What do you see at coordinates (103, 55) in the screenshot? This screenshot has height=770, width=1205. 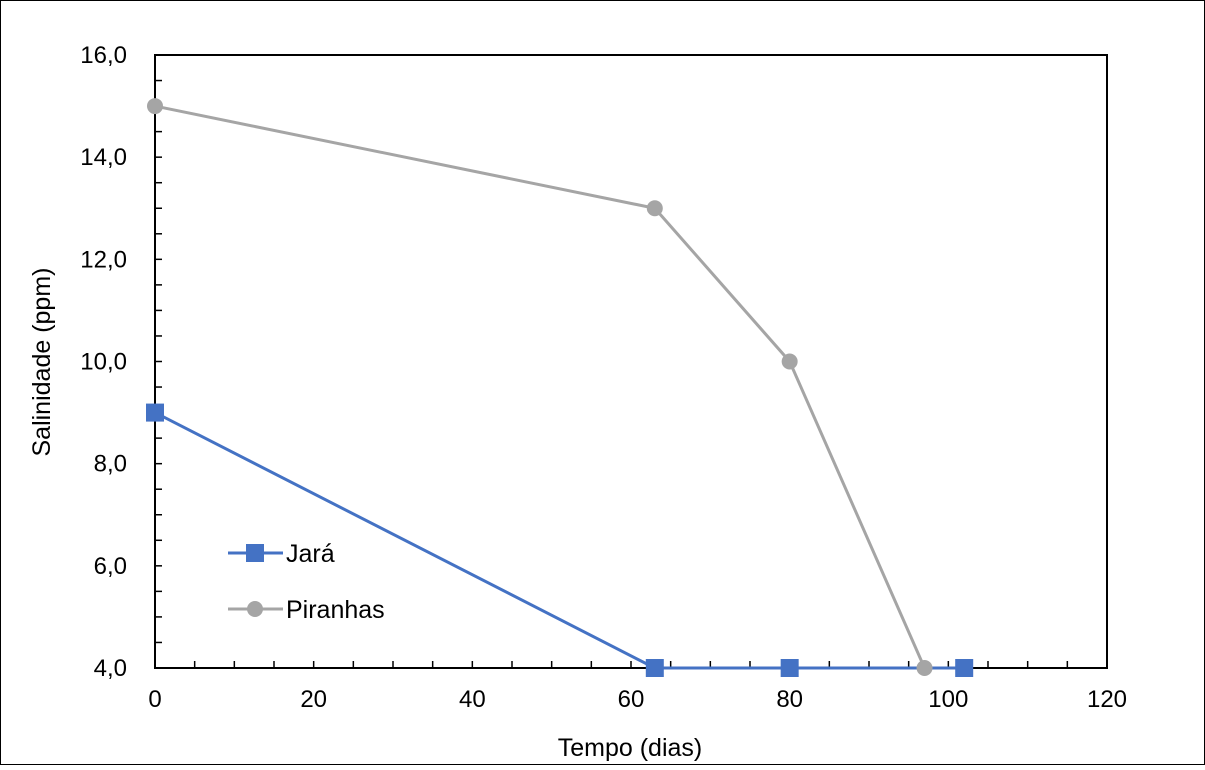 I see `y-tick-label: 16,0` at bounding box center [103, 55].